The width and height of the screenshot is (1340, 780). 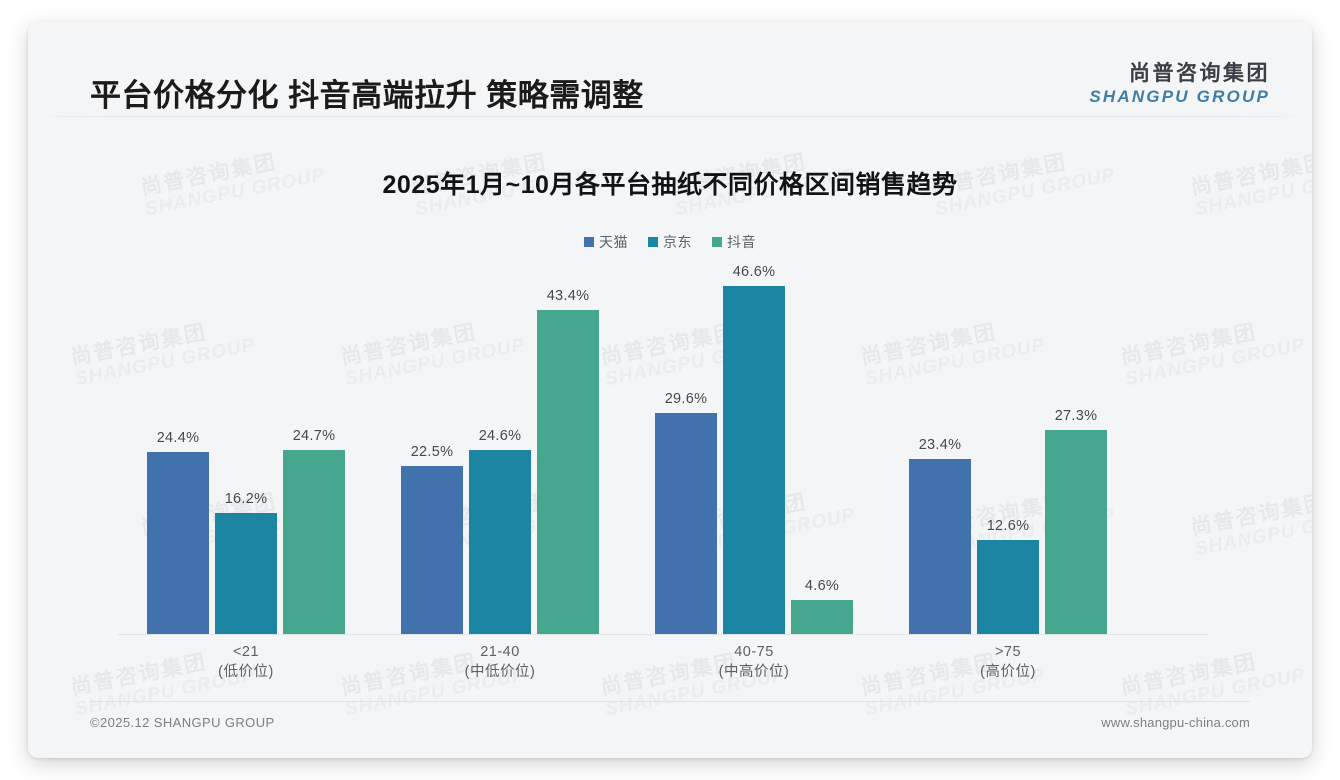 What do you see at coordinates (754, 652) in the screenshot?
I see `x-tick-range: 40-75` at bounding box center [754, 652].